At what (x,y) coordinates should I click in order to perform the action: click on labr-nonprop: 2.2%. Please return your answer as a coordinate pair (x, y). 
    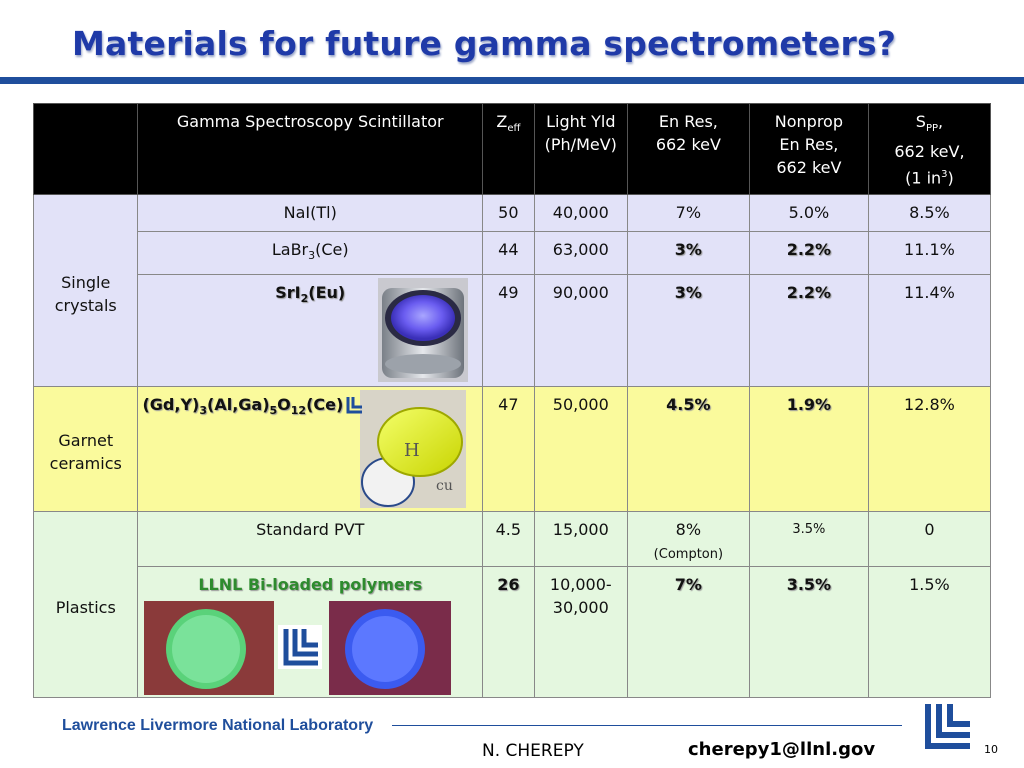
    Looking at the image, I should click on (808, 253).